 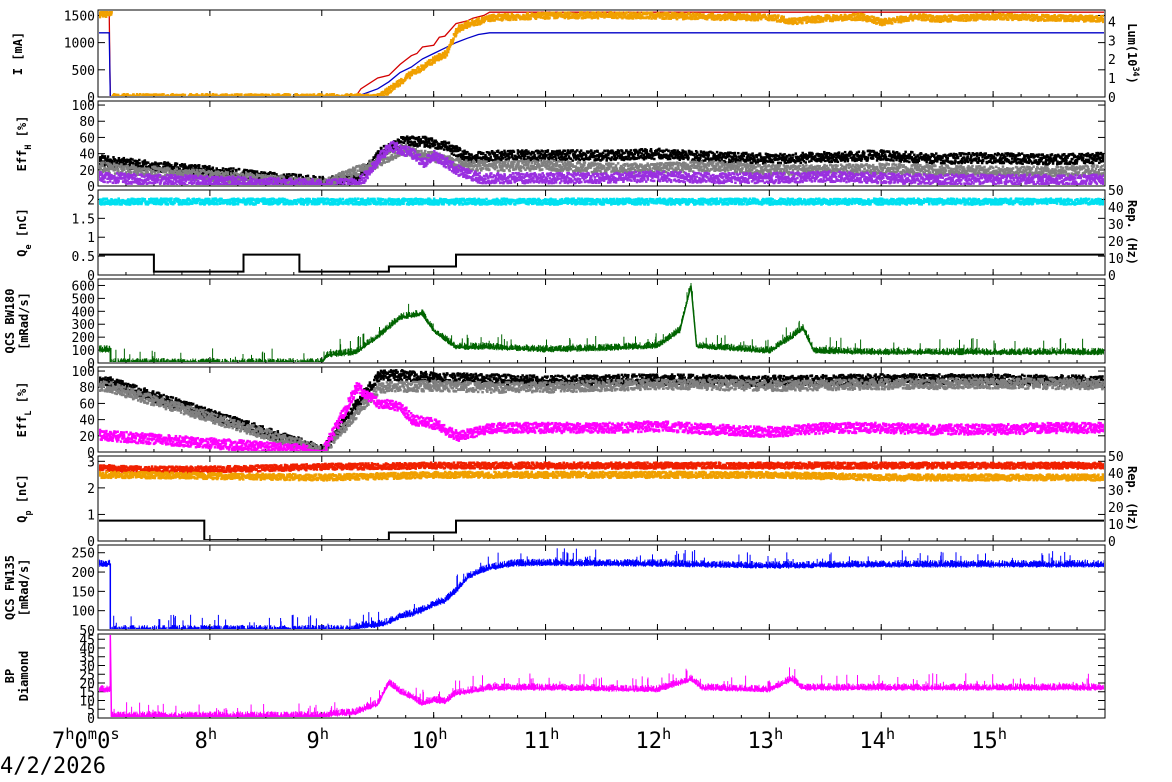 I want to click on y-tick-label: 60, so click(x=87, y=138).